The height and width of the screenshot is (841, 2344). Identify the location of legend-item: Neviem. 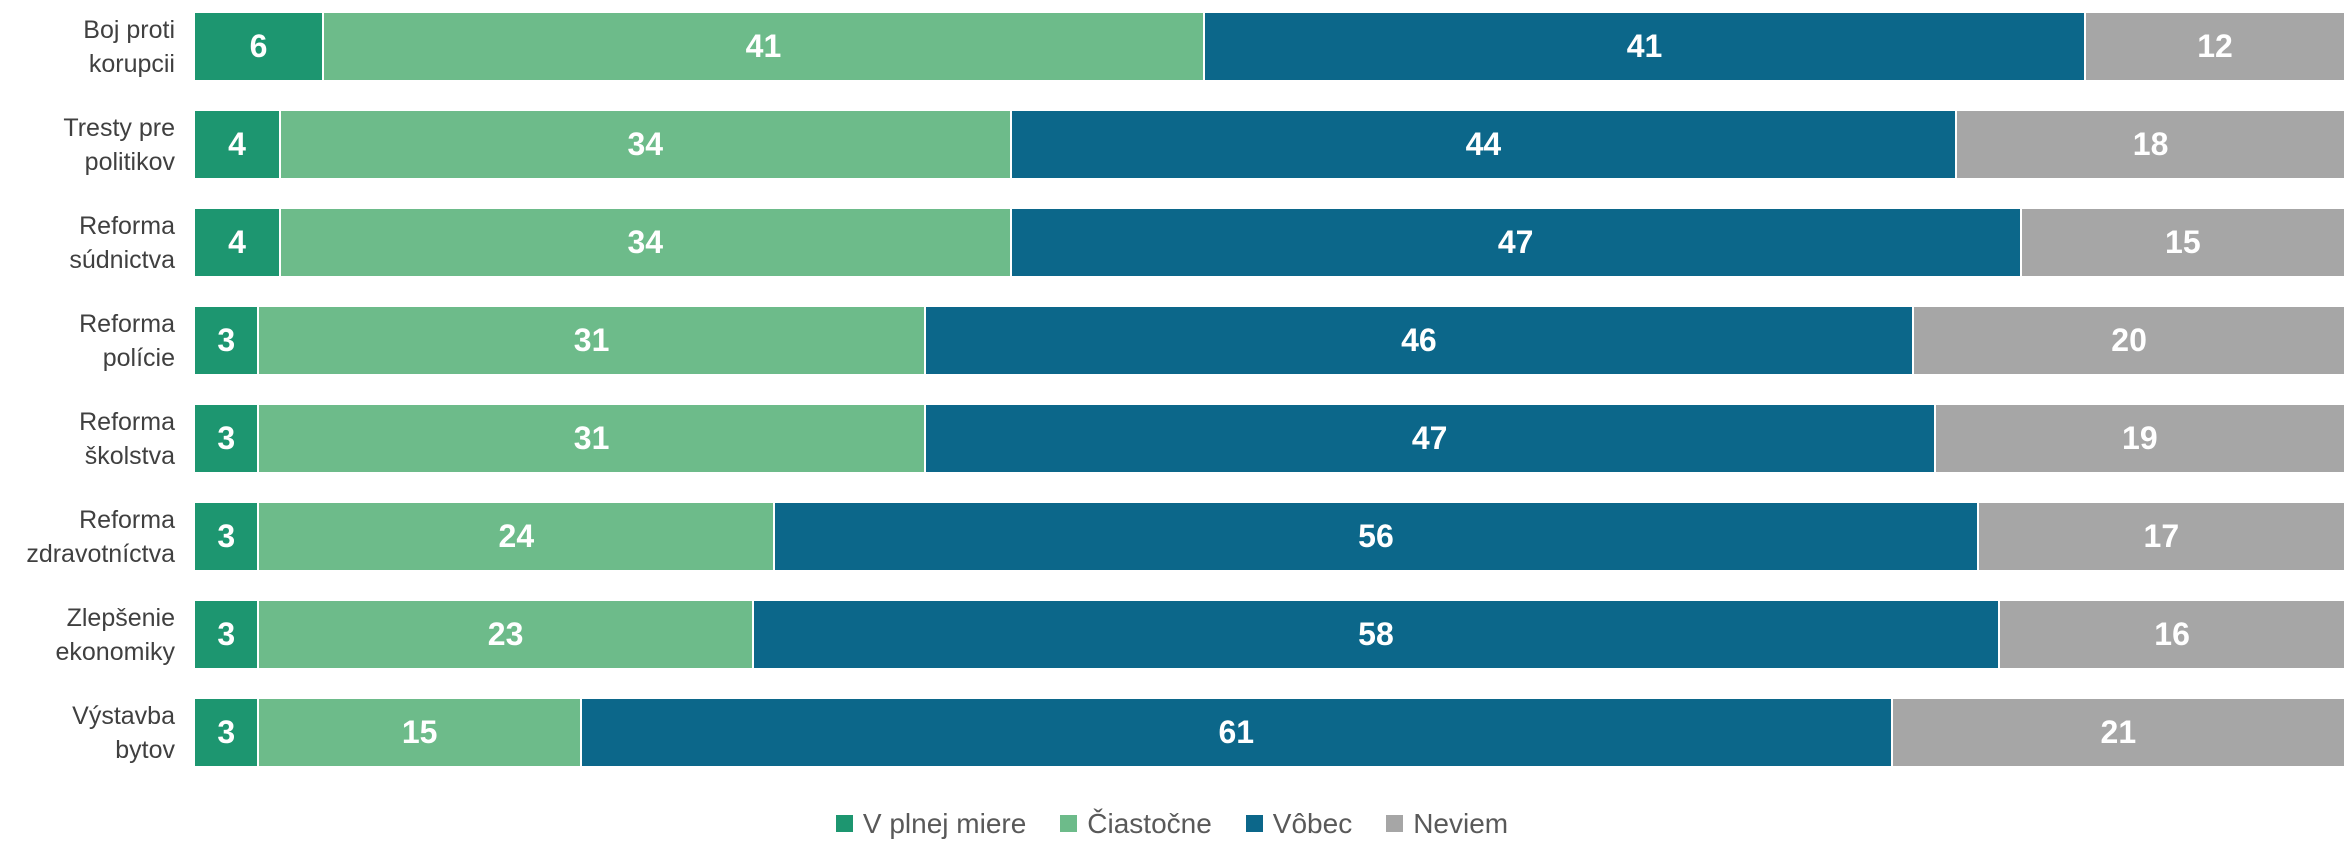
(1447, 824).